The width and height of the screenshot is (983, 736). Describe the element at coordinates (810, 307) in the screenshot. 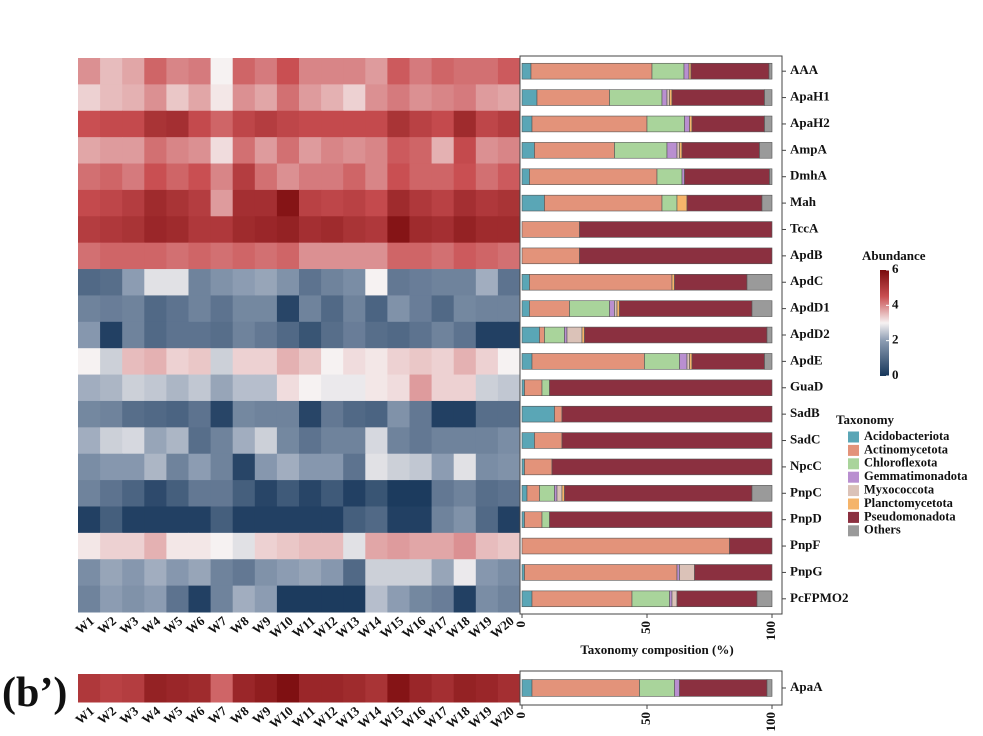

I see `row-label: ApdD1` at that location.